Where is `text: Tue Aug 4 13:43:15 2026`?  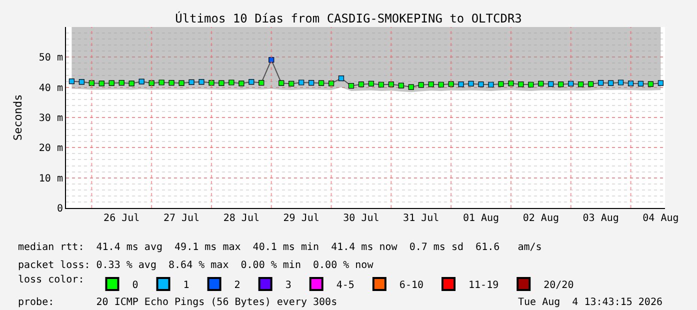
text: Tue Aug 4 13:43:15 2026 is located at coordinates (590, 302).